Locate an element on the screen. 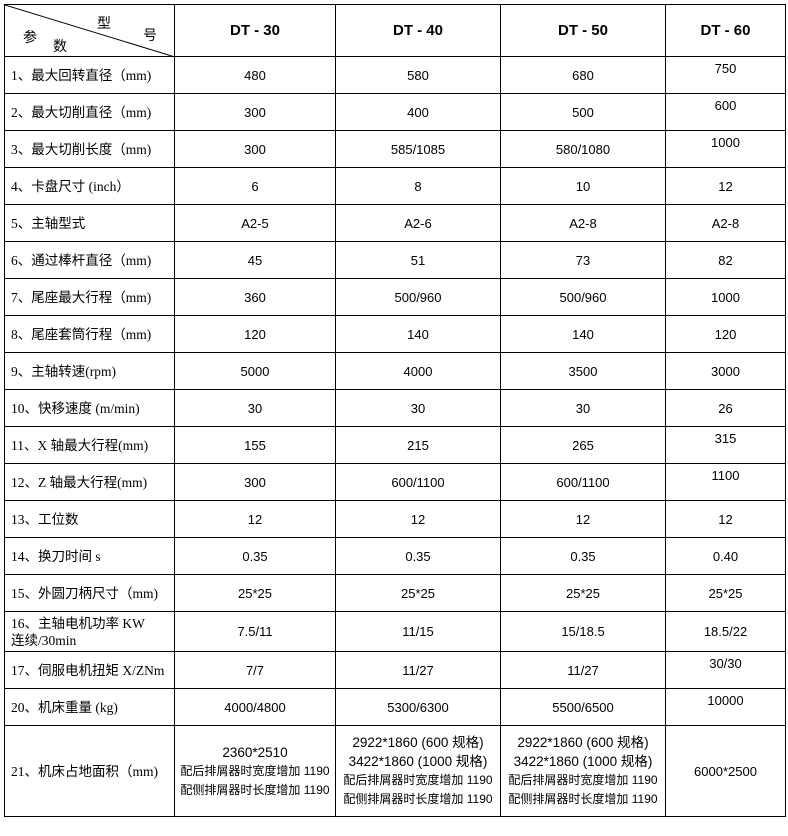  value-cell: 4000 is located at coordinates (418, 371).